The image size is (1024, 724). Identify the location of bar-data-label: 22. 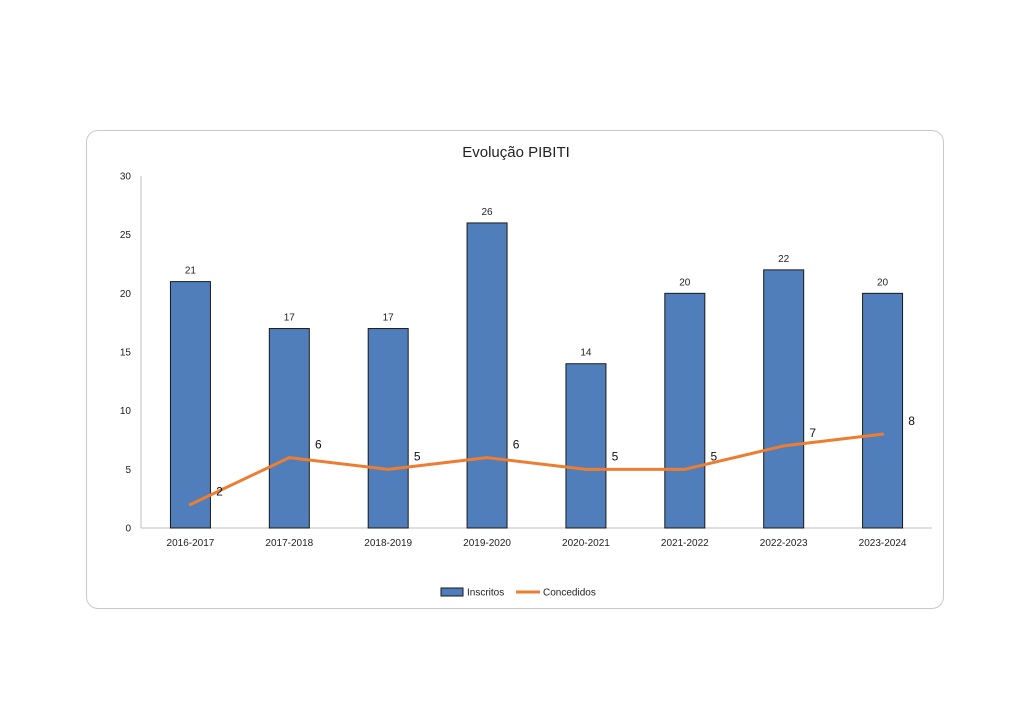
(784, 259).